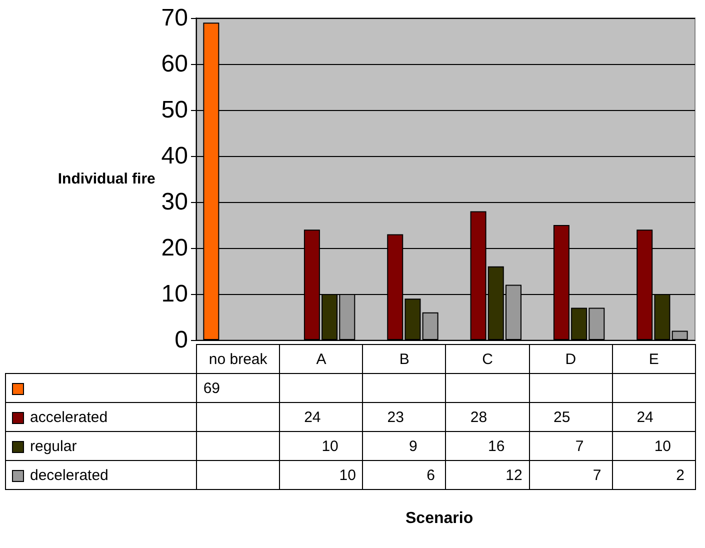  What do you see at coordinates (107, 179) in the screenshot?
I see `y-axis-title: Individual fire` at bounding box center [107, 179].